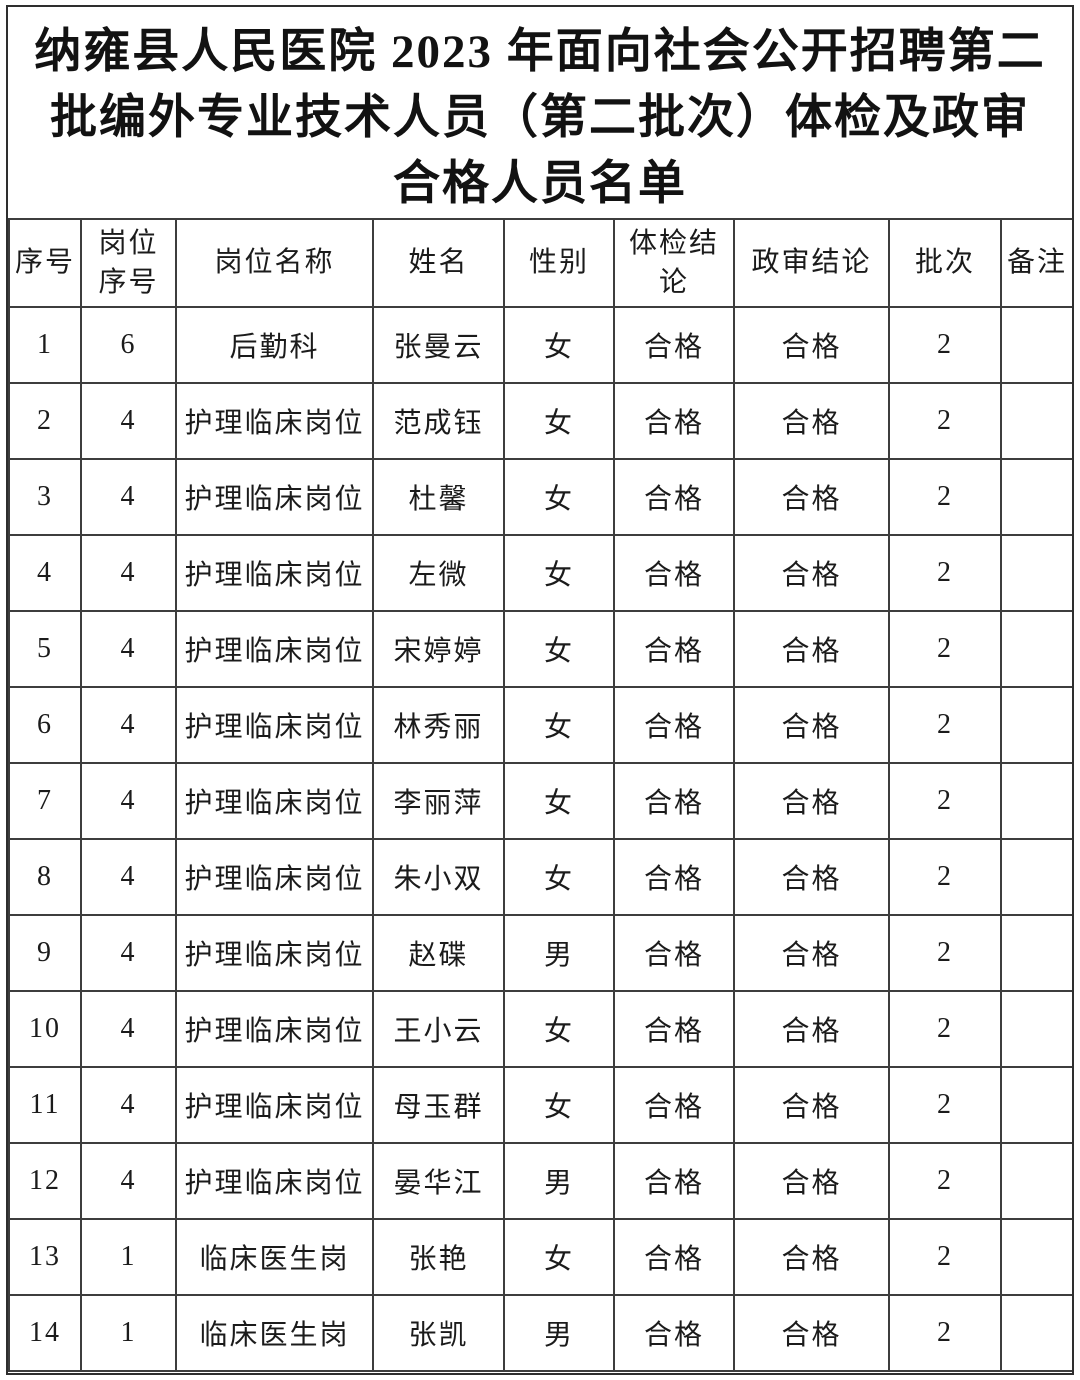 Image resolution: width=1080 pixels, height=1380 pixels. I want to click on table-row: 4 4 护理临床岗位 左微女合格 合格 2, so click(540, 573).